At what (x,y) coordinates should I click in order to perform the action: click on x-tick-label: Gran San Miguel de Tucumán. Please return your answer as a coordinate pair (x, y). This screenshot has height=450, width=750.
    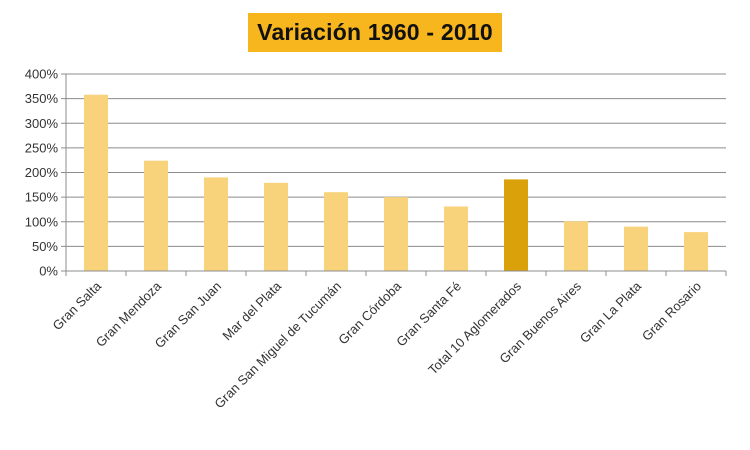
    Looking at the image, I should click on (277, 345).